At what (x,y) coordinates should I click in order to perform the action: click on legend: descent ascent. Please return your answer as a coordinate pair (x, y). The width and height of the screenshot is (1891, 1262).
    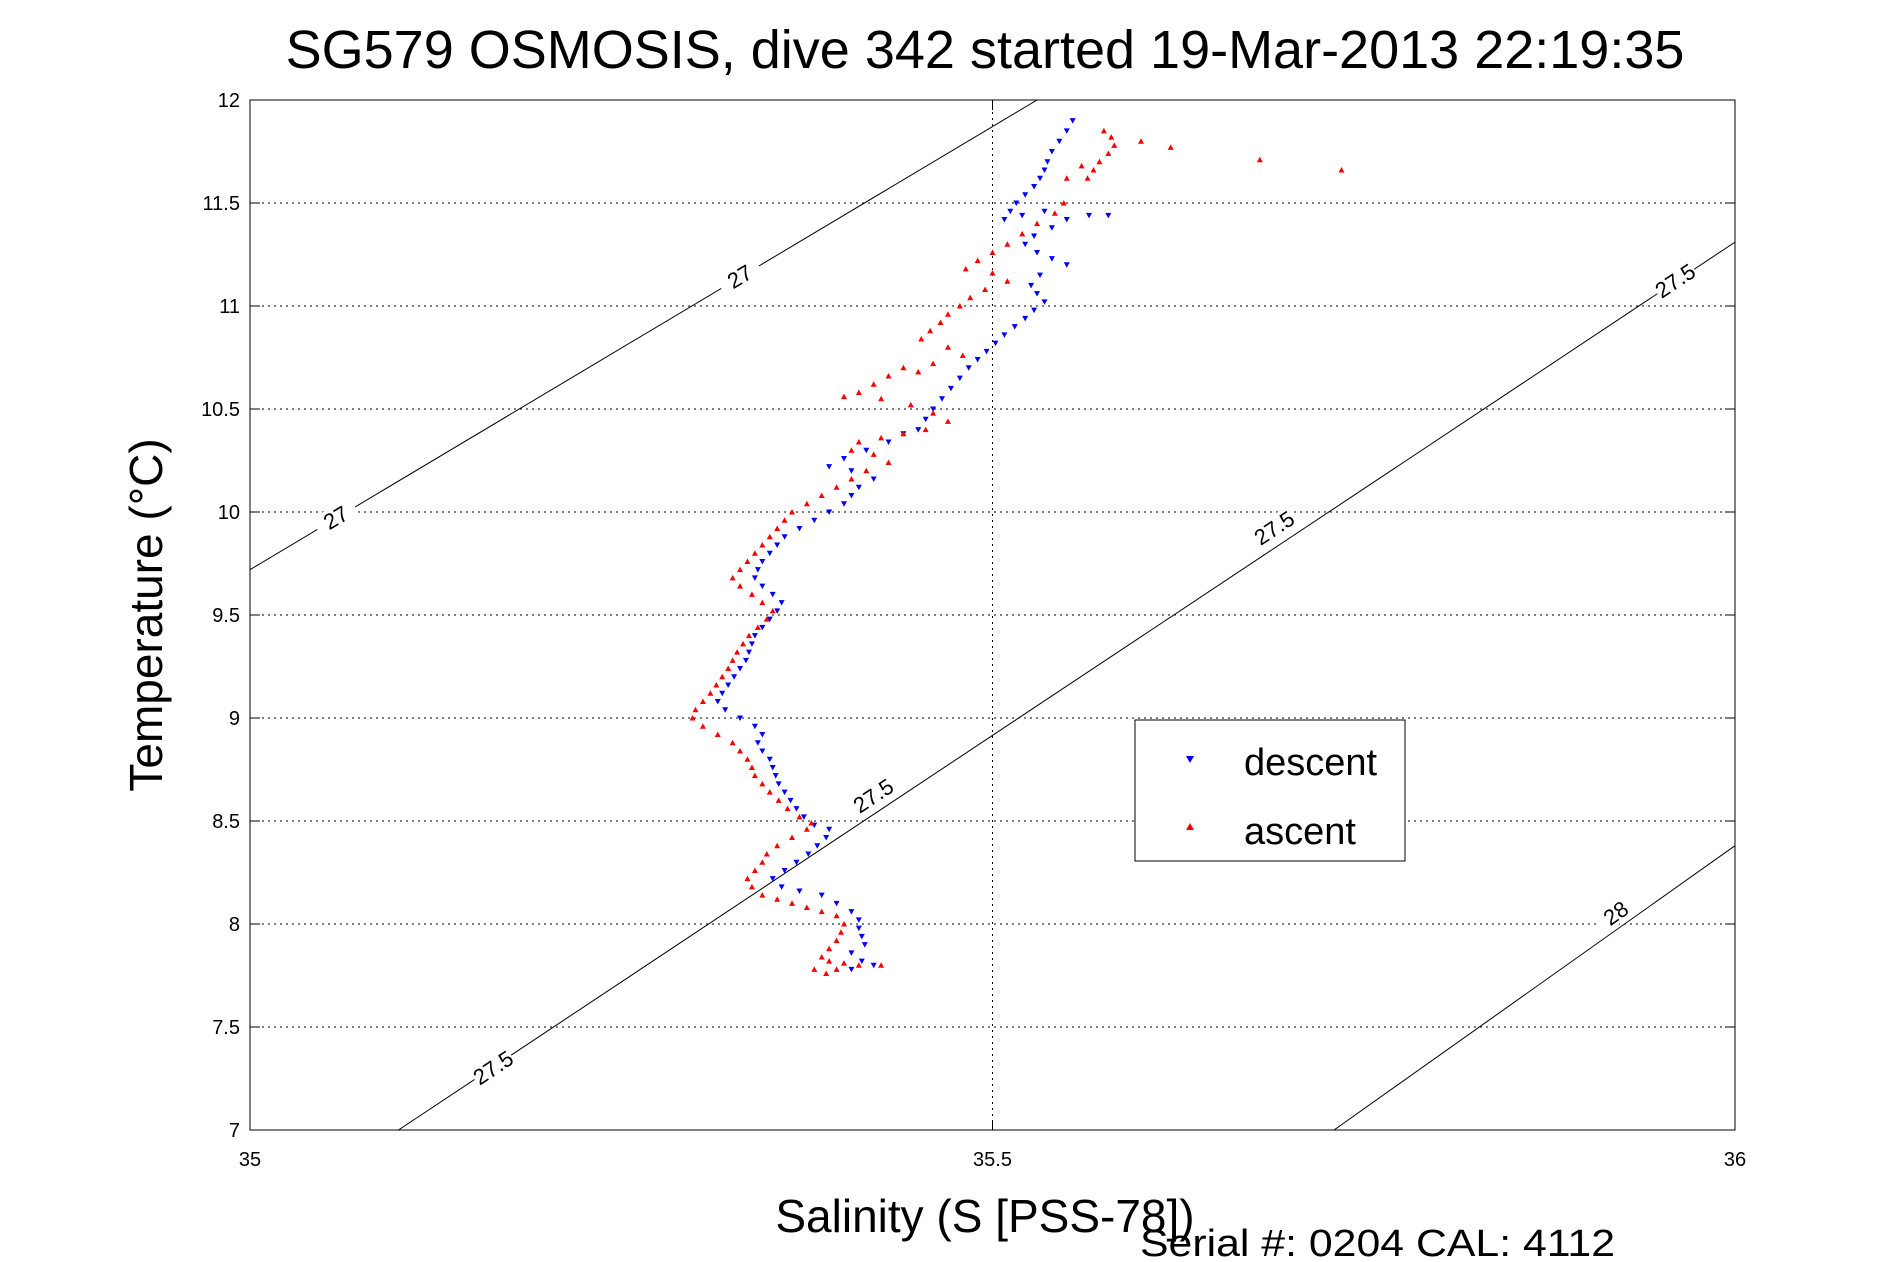
    Looking at the image, I should click on (1270, 790).